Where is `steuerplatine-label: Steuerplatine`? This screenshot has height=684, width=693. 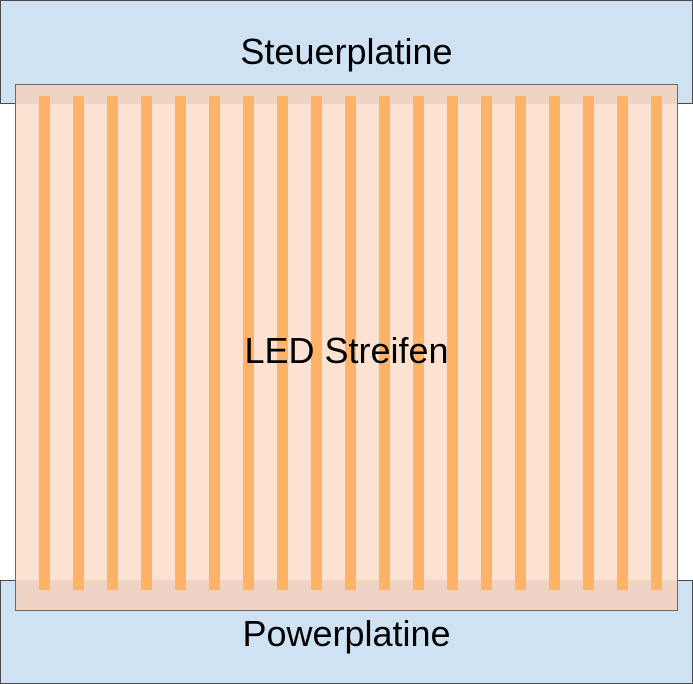 steuerplatine-label: Steuerplatine is located at coordinates (346, 51).